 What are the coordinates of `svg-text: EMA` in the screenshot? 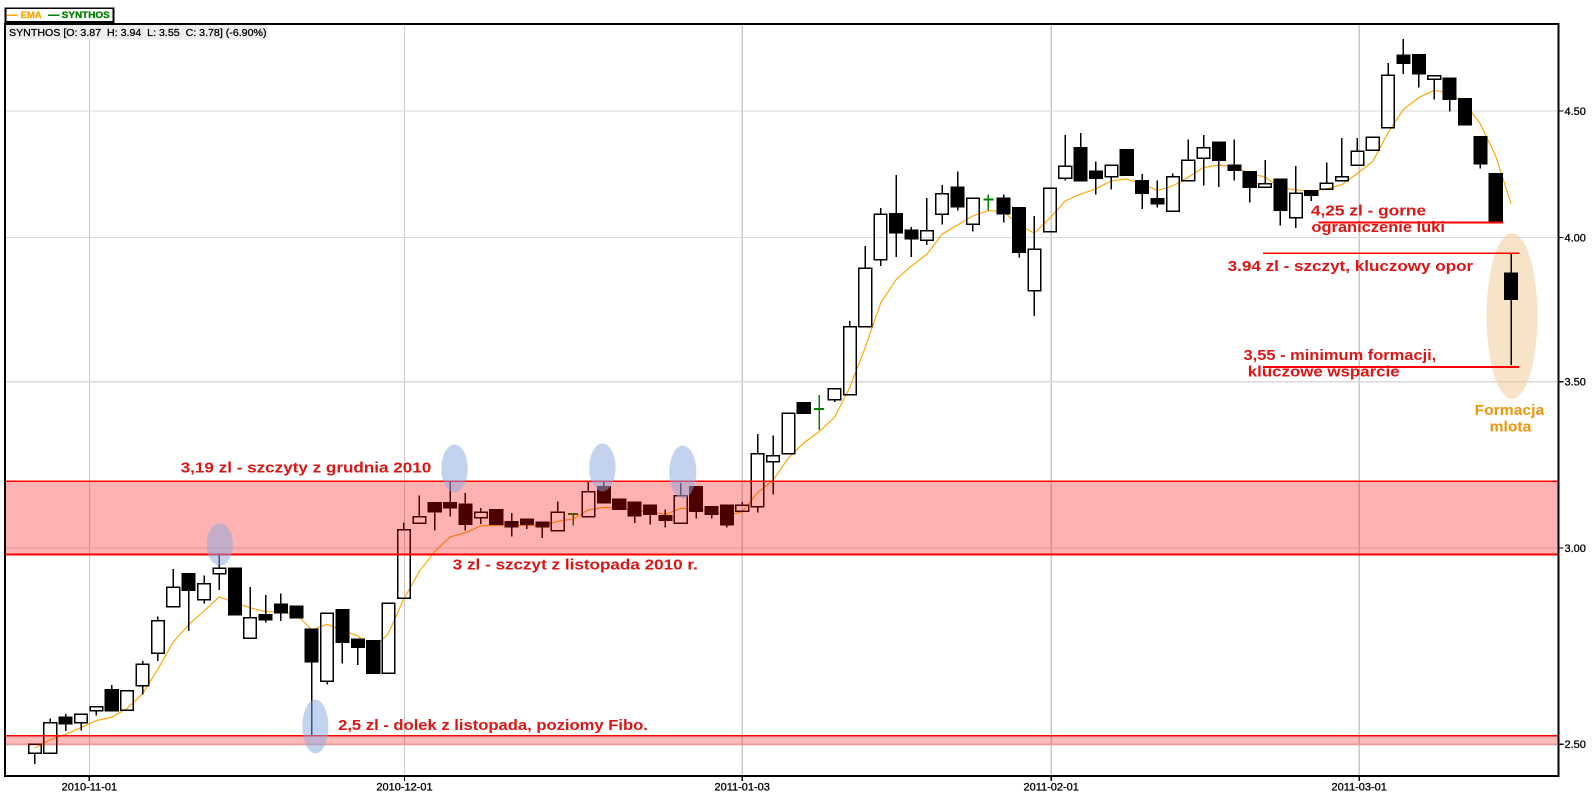 It's located at (31, 15).